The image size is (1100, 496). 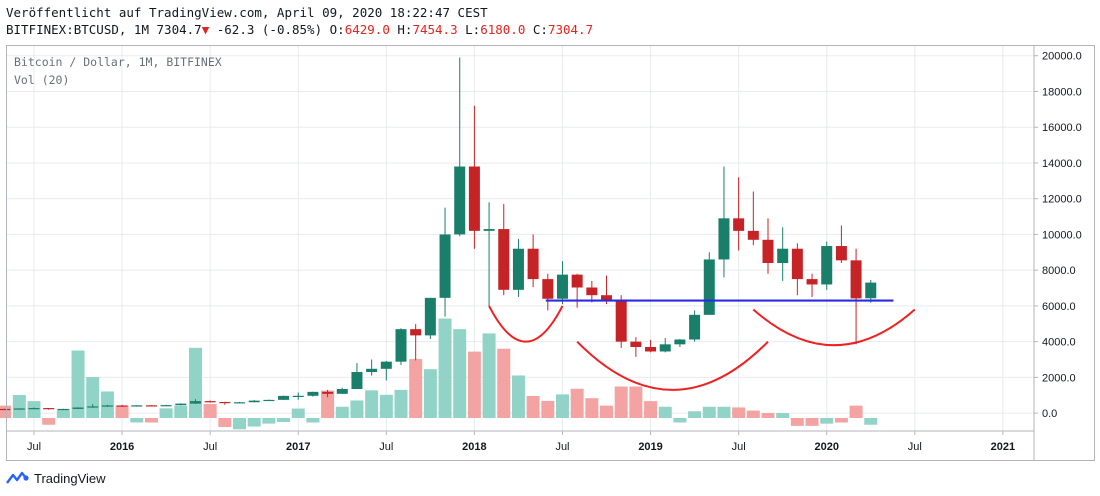 What do you see at coordinates (41, 80) in the screenshot?
I see `legend-volume: Vol (20)` at bounding box center [41, 80].